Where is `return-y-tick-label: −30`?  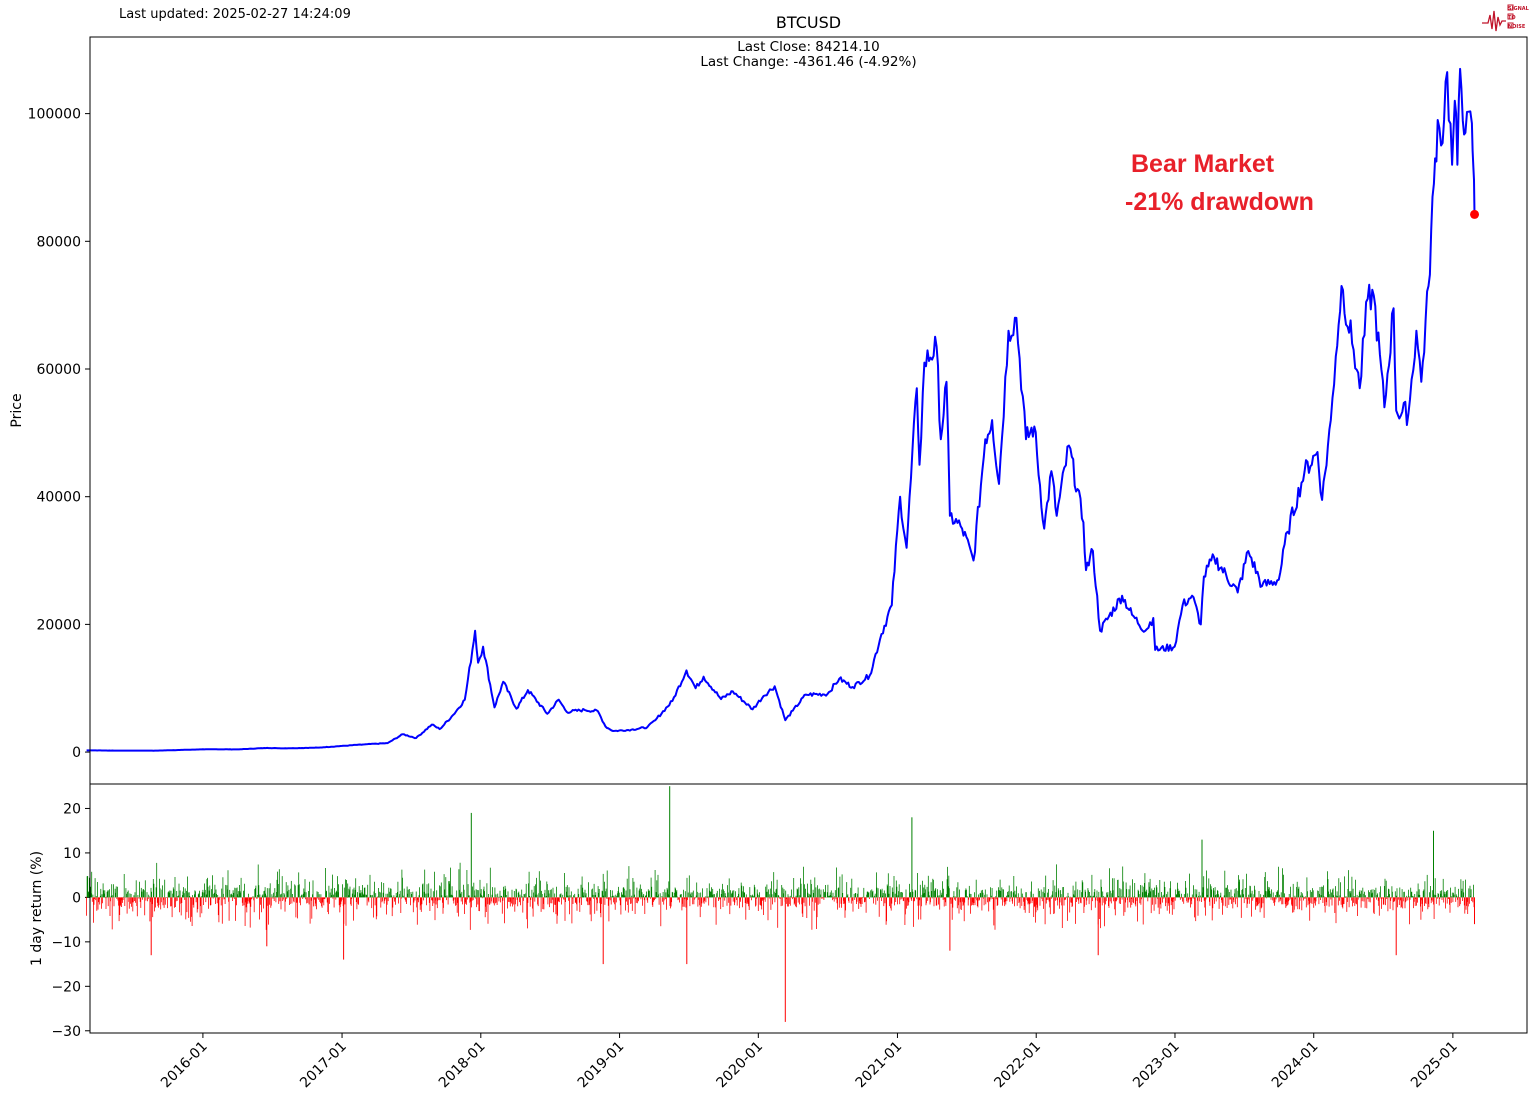
return-y-tick-label: −30 is located at coordinates (66, 1032).